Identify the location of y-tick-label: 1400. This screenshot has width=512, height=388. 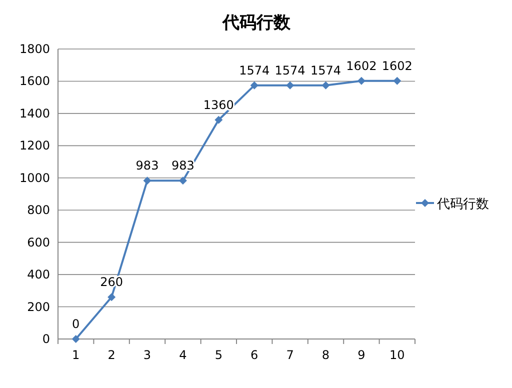
(34, 113).